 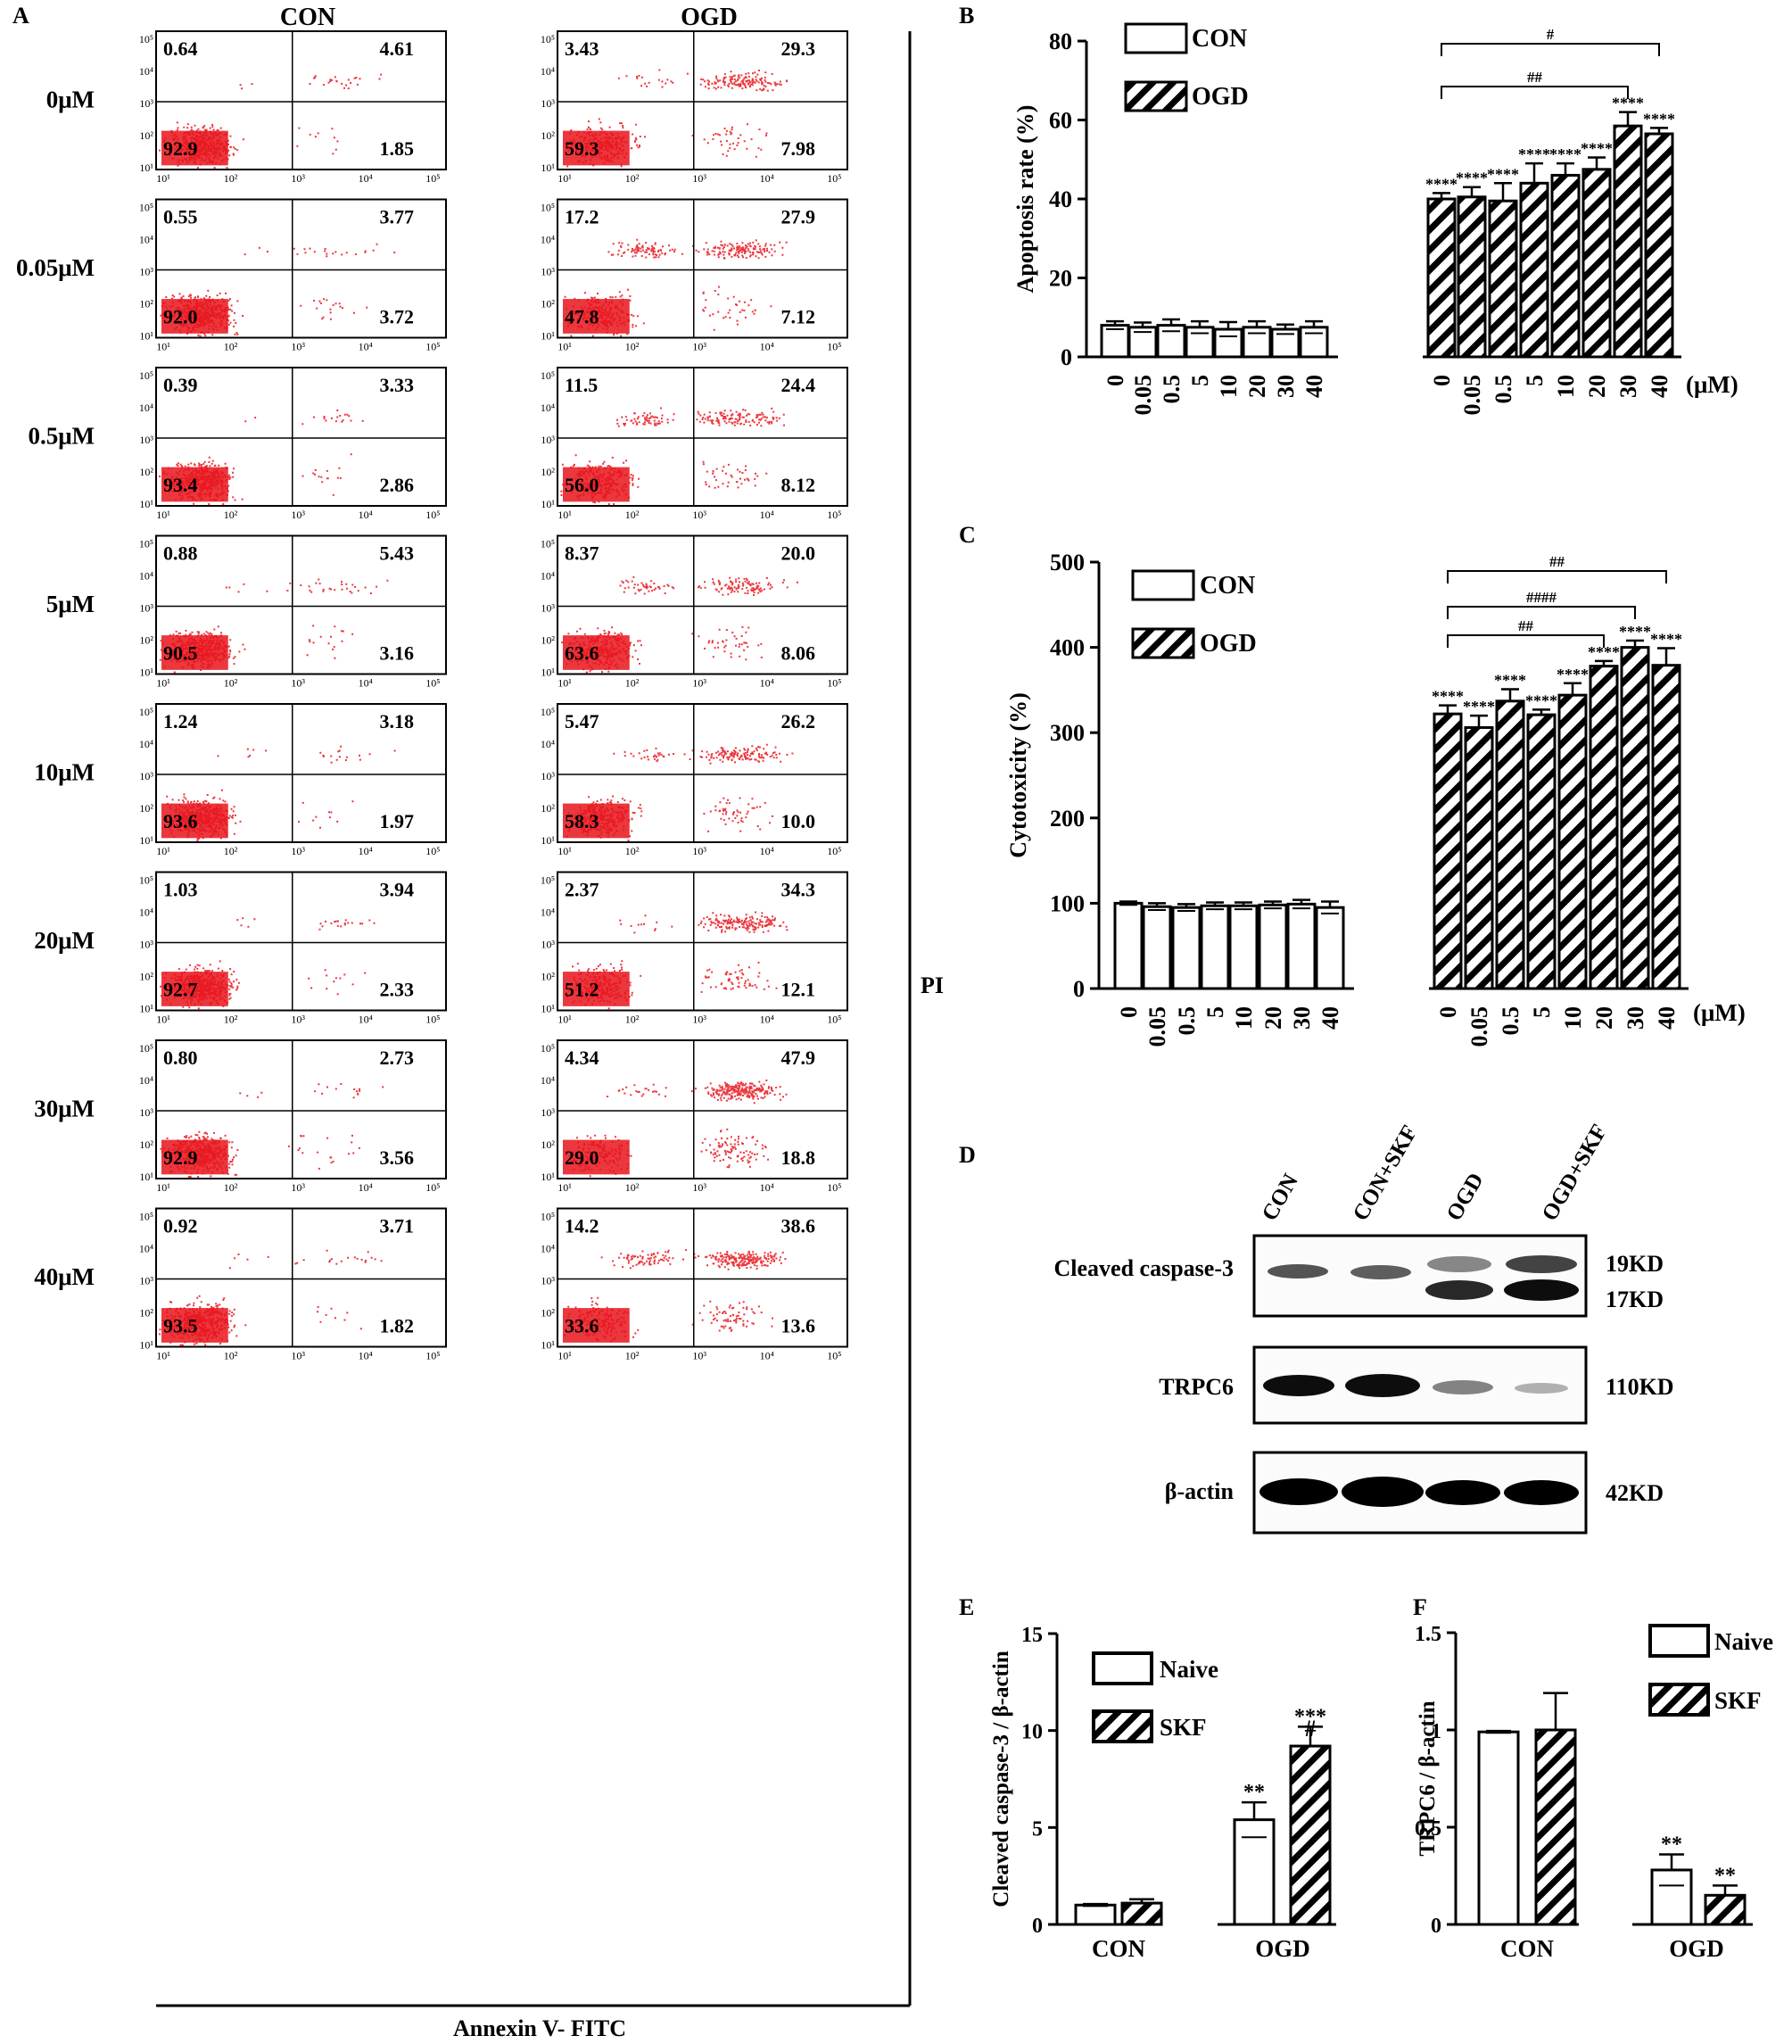 What do you see at coordinates (1163, 643) in the screenshot?
I see `legend-swatch-ogd` at bounding box center [1163, 643].